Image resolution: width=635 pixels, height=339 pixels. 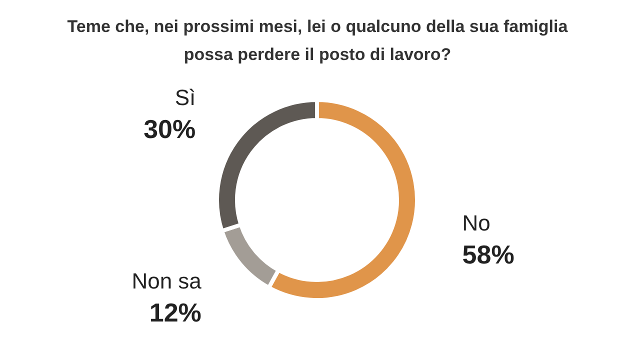 I want to click on data-label: 12%, so click(x=175, y=313).